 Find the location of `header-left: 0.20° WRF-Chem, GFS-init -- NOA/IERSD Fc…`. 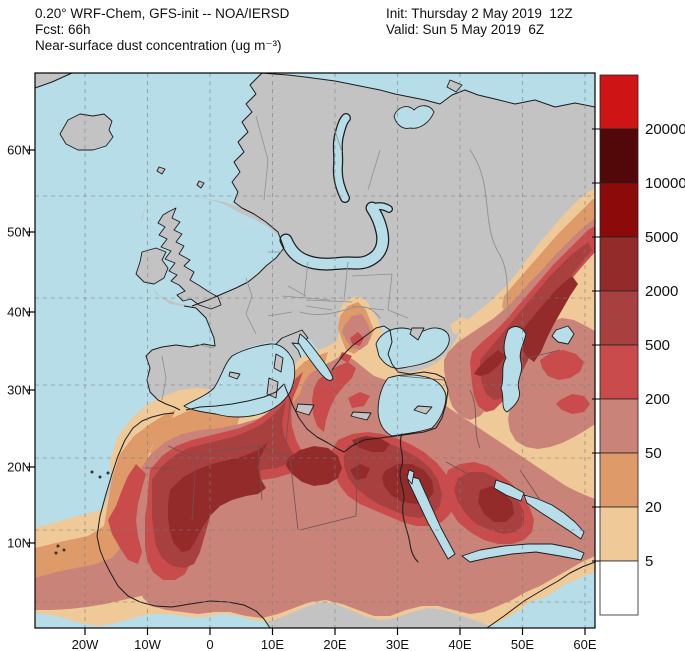

header-left: 0.20° WRF-Chem, GFS-init -- NOA/IERSD Fc… is located at coordinates (162, 30).